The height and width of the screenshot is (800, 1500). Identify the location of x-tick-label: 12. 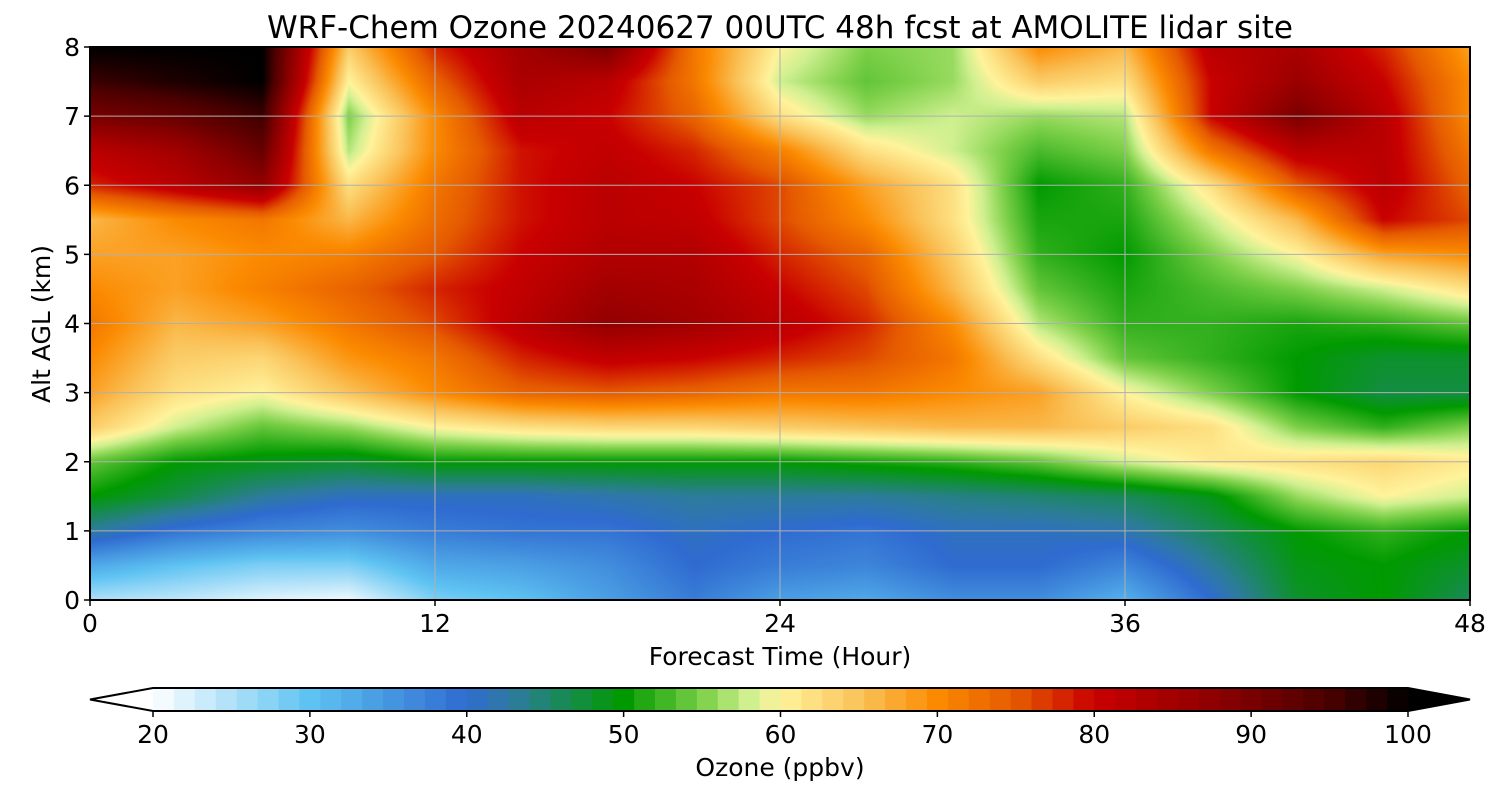
(435, 623).